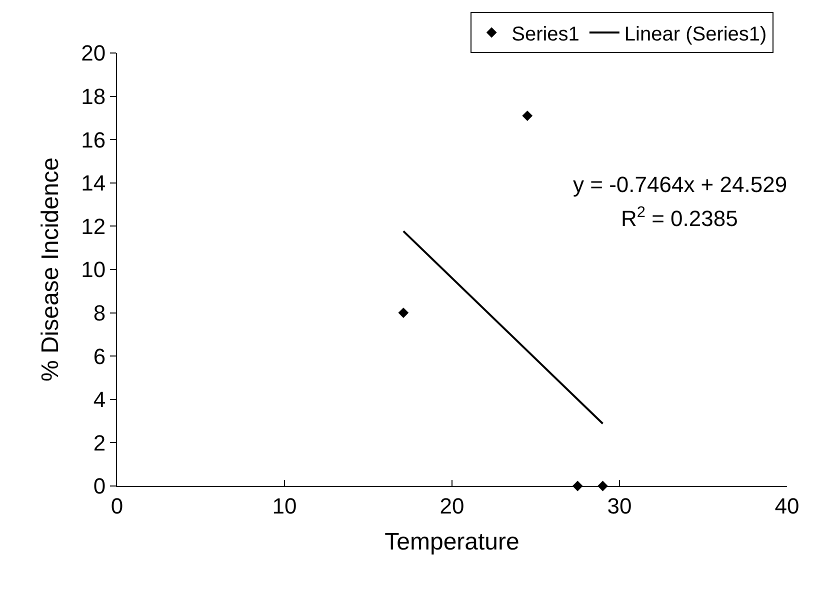 The height and width of the screenshot is (616, 840). What do you see at coordinates (93, 183) in the screenshot?
I see `y-tick-label: 14` at bounding box center [93, 183].